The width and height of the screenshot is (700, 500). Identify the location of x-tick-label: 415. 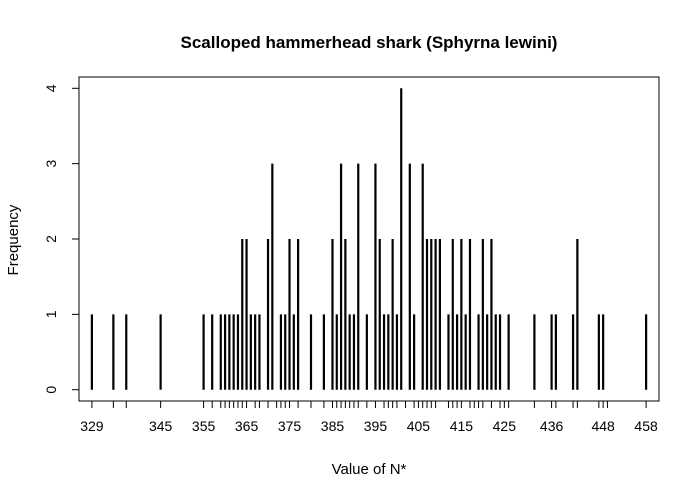
(462, 426).